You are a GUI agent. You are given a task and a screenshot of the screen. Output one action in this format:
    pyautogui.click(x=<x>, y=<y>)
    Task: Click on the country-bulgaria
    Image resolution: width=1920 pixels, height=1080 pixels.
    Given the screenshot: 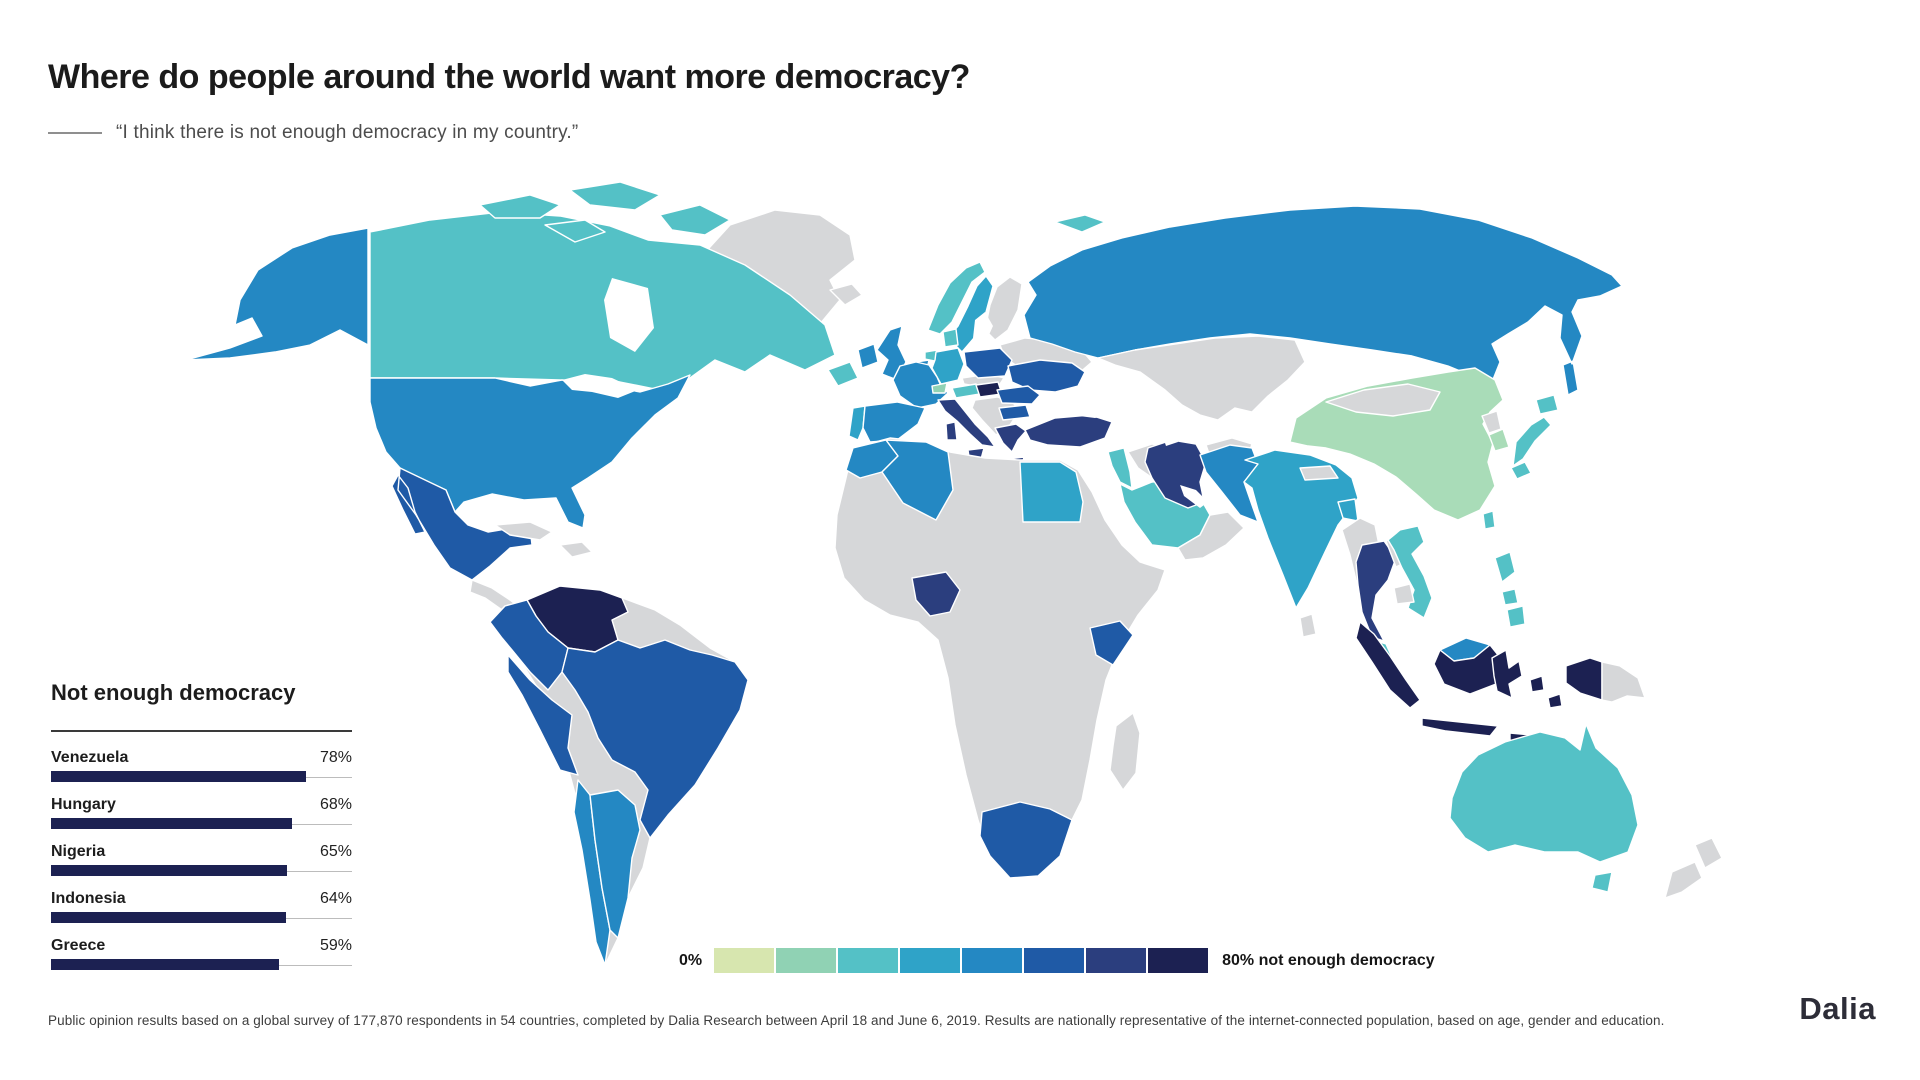 What is the action you would take?
    pyautogui.click(x=1014, y=412)
    